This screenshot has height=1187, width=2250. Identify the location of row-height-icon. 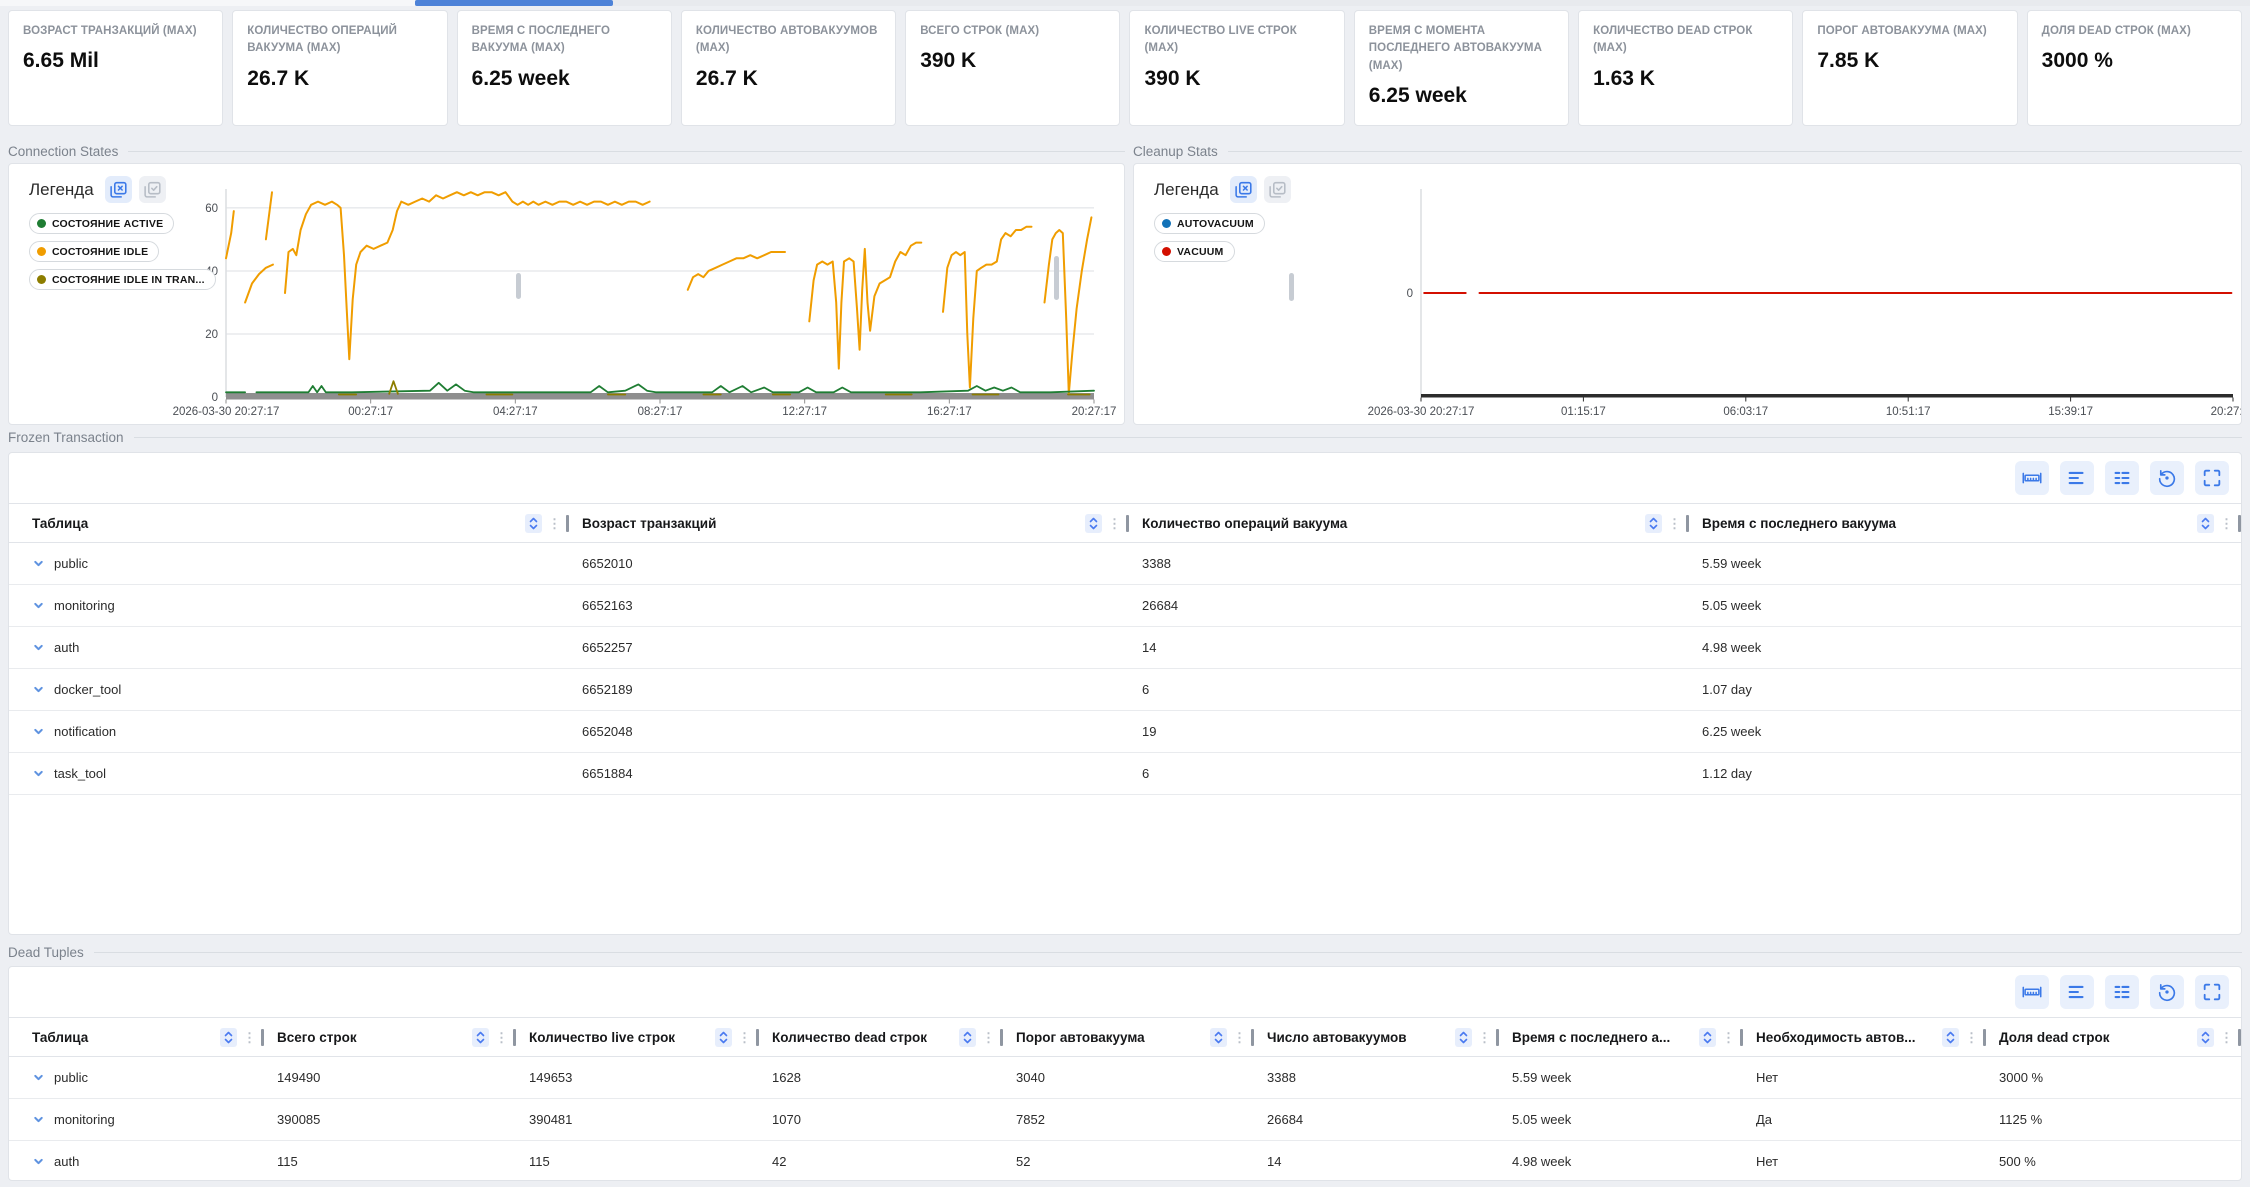
(2032, 478).